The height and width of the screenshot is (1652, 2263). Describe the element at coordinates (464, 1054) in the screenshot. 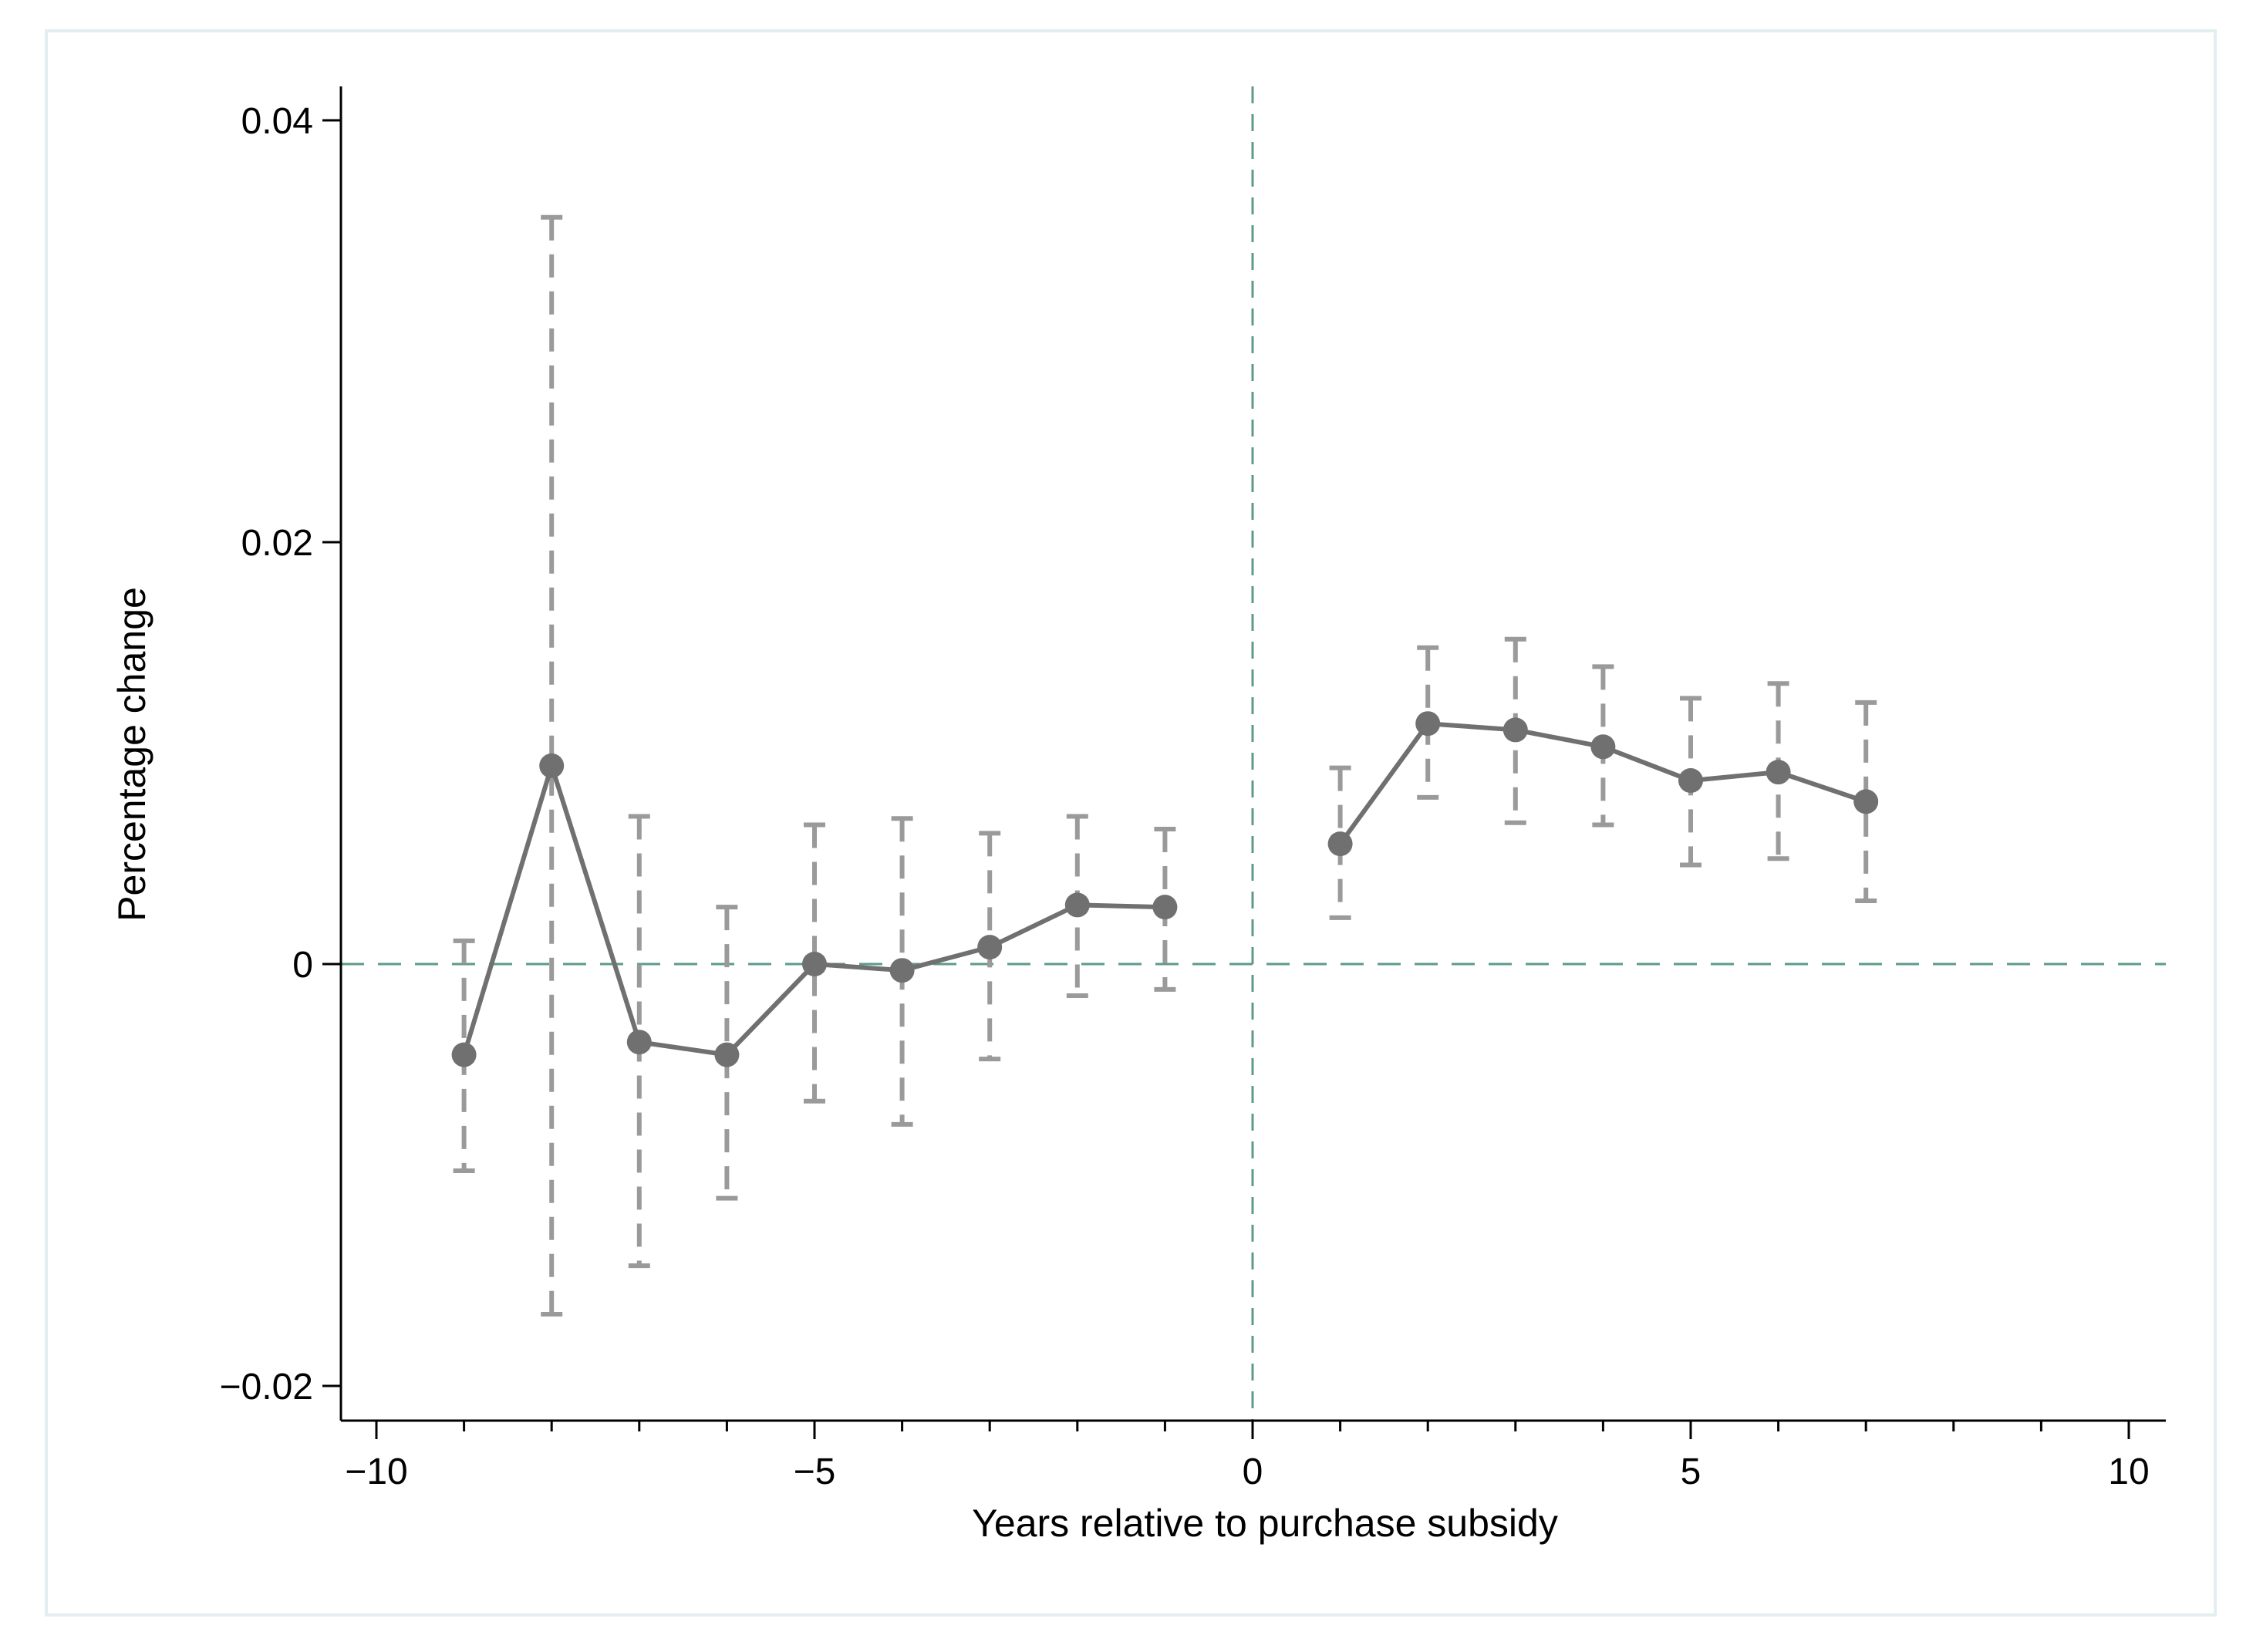

I see `data-point-pre-period--9` at that location.